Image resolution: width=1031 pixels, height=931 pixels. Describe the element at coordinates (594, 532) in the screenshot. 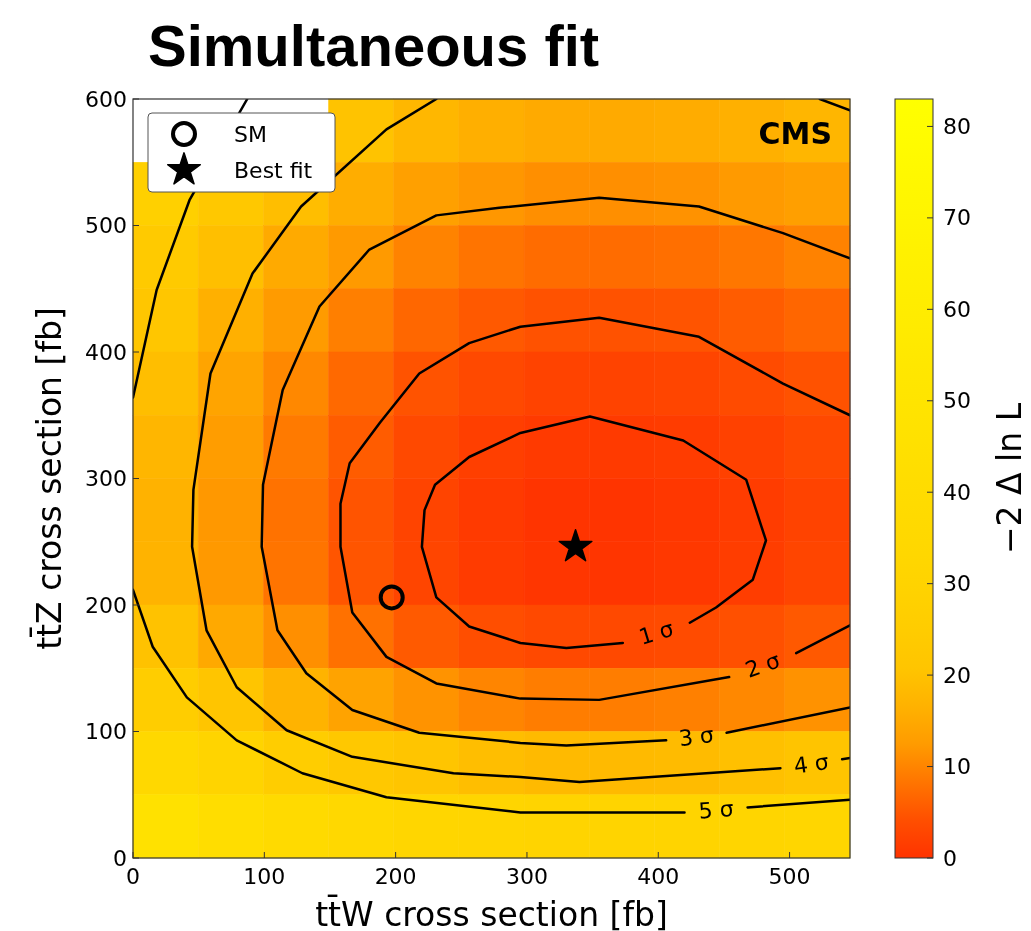

I see `line-series` at that location.